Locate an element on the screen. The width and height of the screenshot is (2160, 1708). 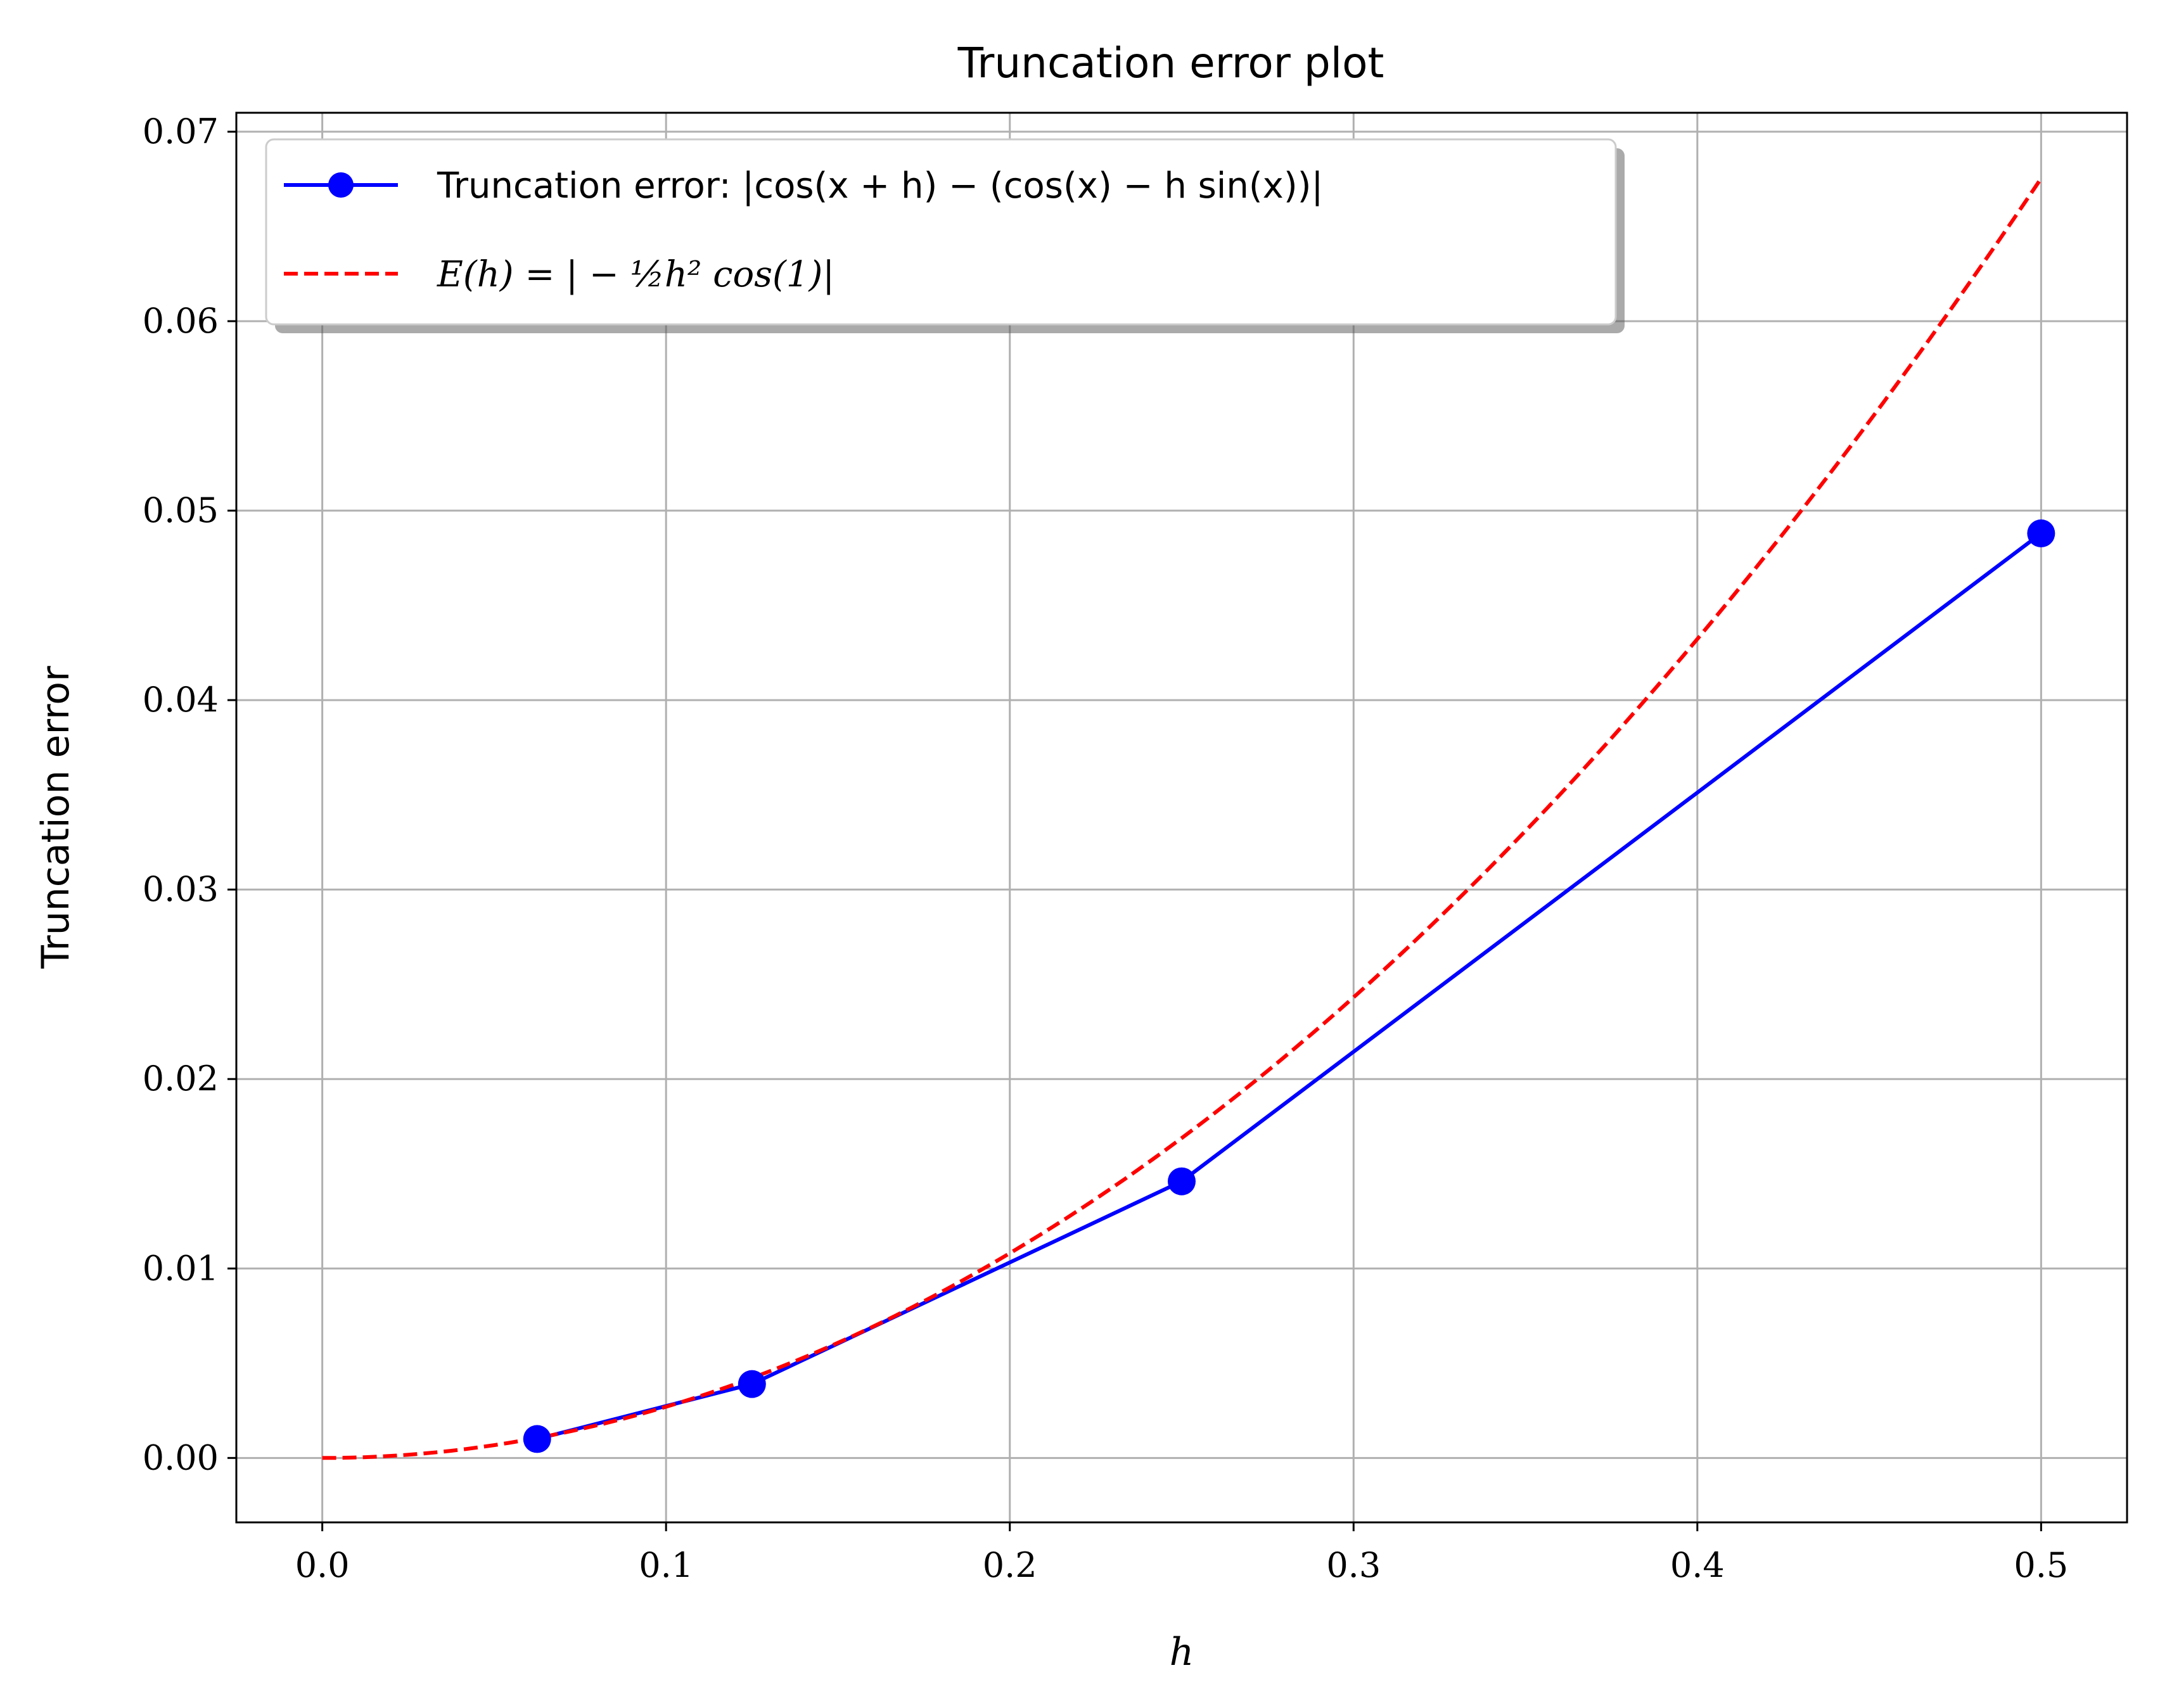
legend-e-h-label: E(h) = | − ½h² cos(1)| is located at coordinates (636, 274).